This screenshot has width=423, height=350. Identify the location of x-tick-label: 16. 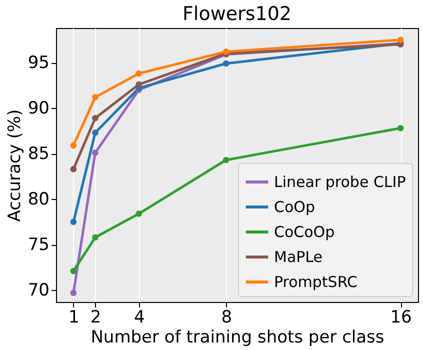
(401, 318).